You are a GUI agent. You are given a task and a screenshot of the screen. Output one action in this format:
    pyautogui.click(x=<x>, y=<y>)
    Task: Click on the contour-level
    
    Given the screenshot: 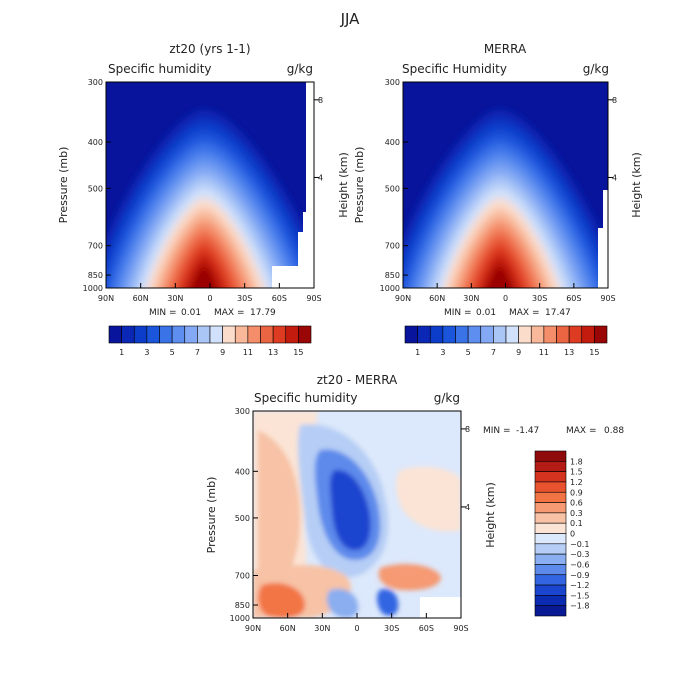 What is the action you would take?
    pyautogui.click(x=499, y=276)
    